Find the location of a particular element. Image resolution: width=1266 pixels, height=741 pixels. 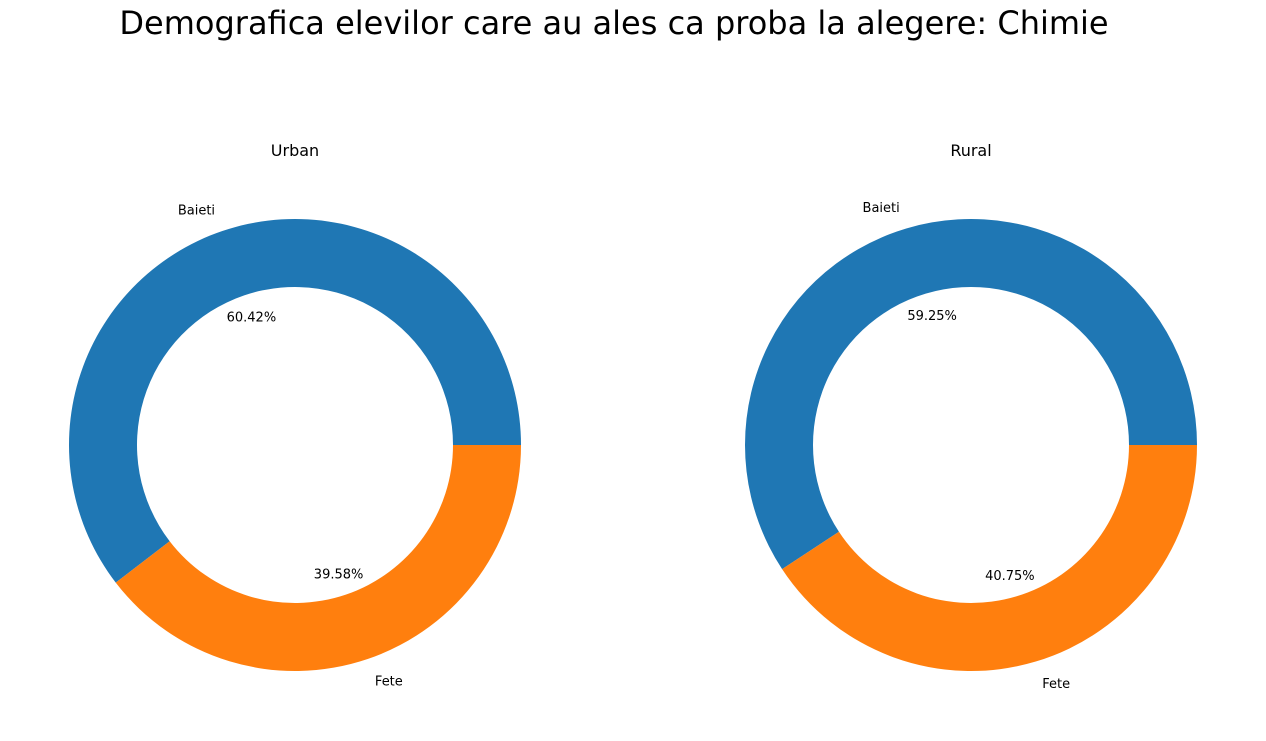

subplot-title: Rural is located at coordinates (970, 150).